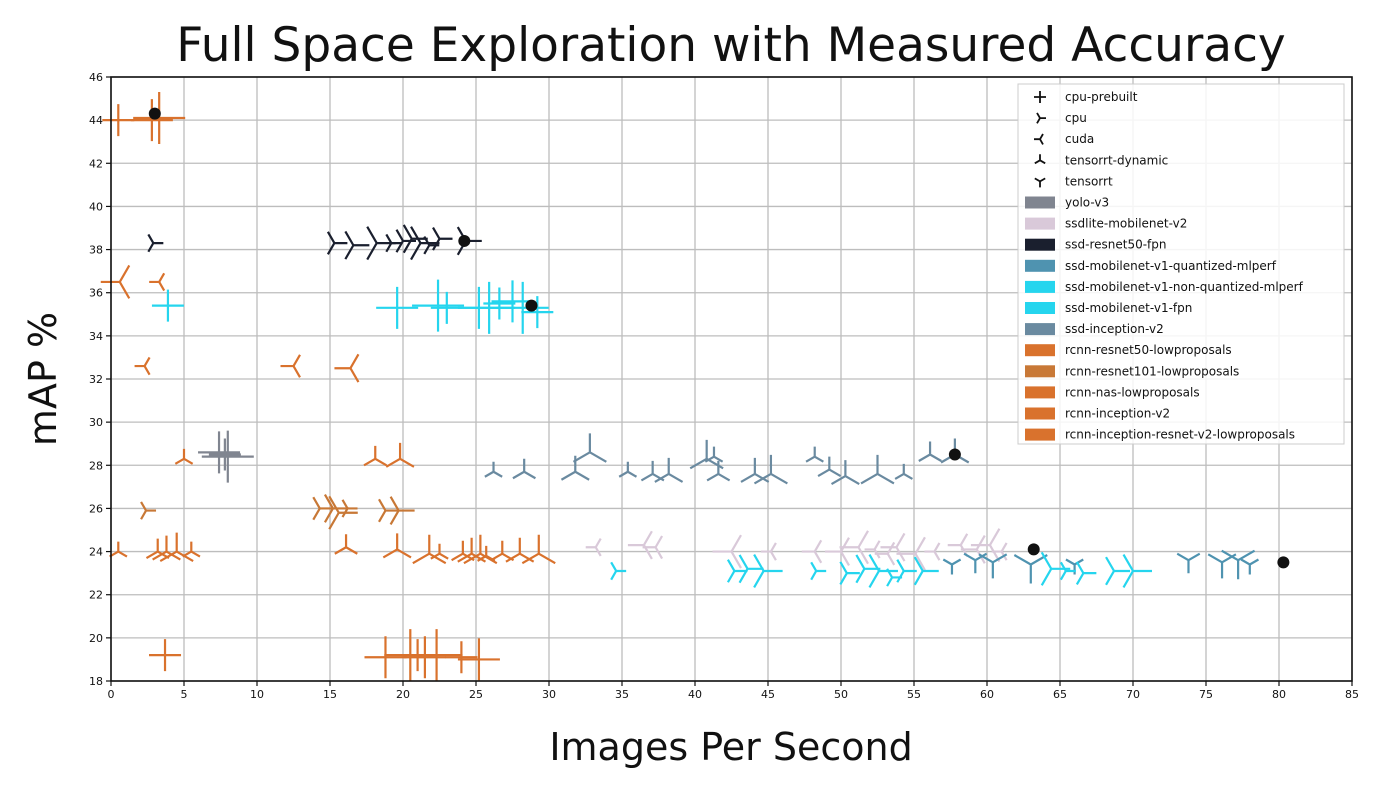  What do you see at coordinates (96, 422) in the screenshot?
I see `y-tick-label: 30` at bounding box center [96, 422].